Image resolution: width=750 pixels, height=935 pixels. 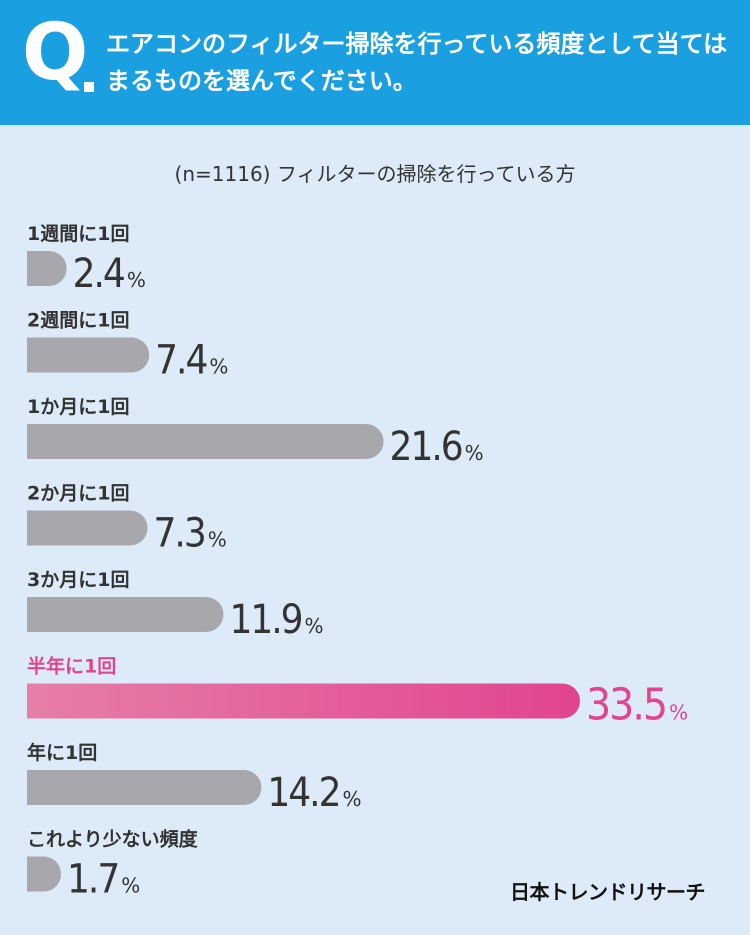 I want to click on value-number: 1.7, so click(x=92, y=880).